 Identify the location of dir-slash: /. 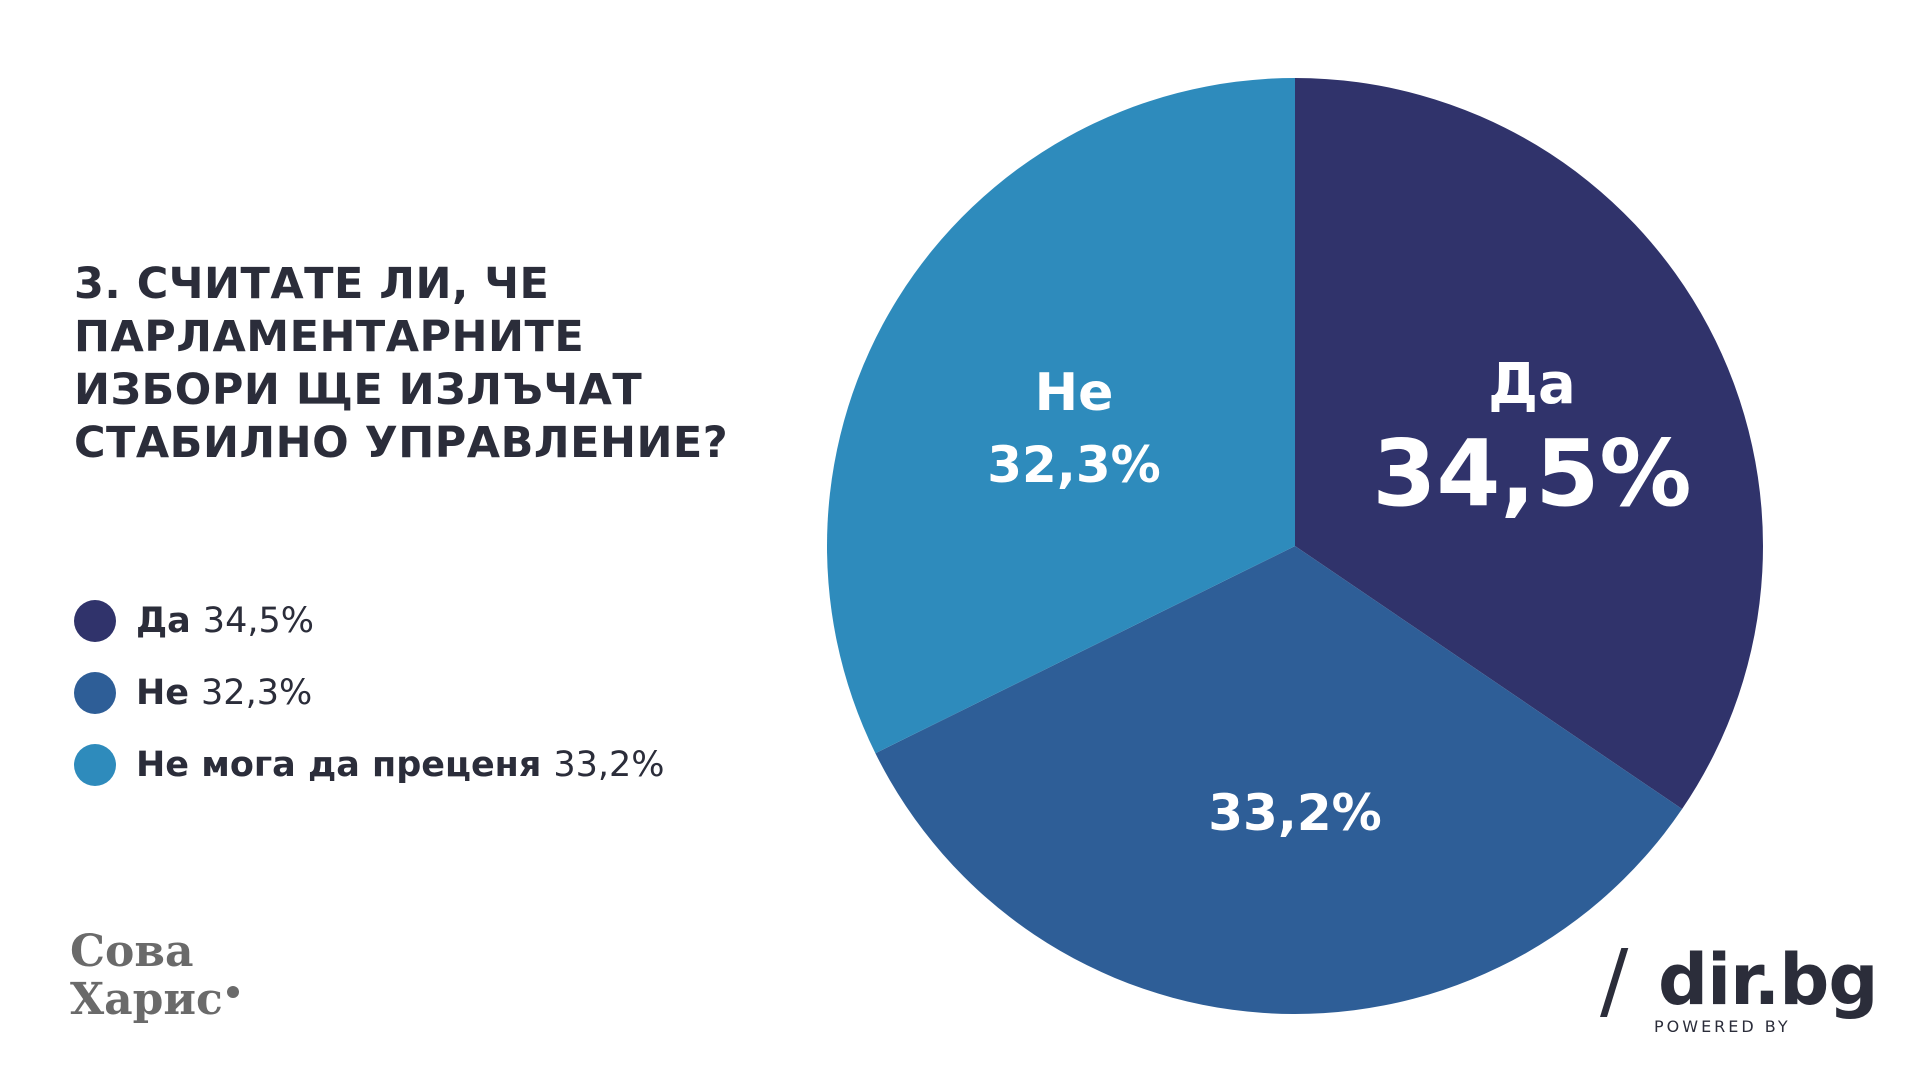
(1614, 980).